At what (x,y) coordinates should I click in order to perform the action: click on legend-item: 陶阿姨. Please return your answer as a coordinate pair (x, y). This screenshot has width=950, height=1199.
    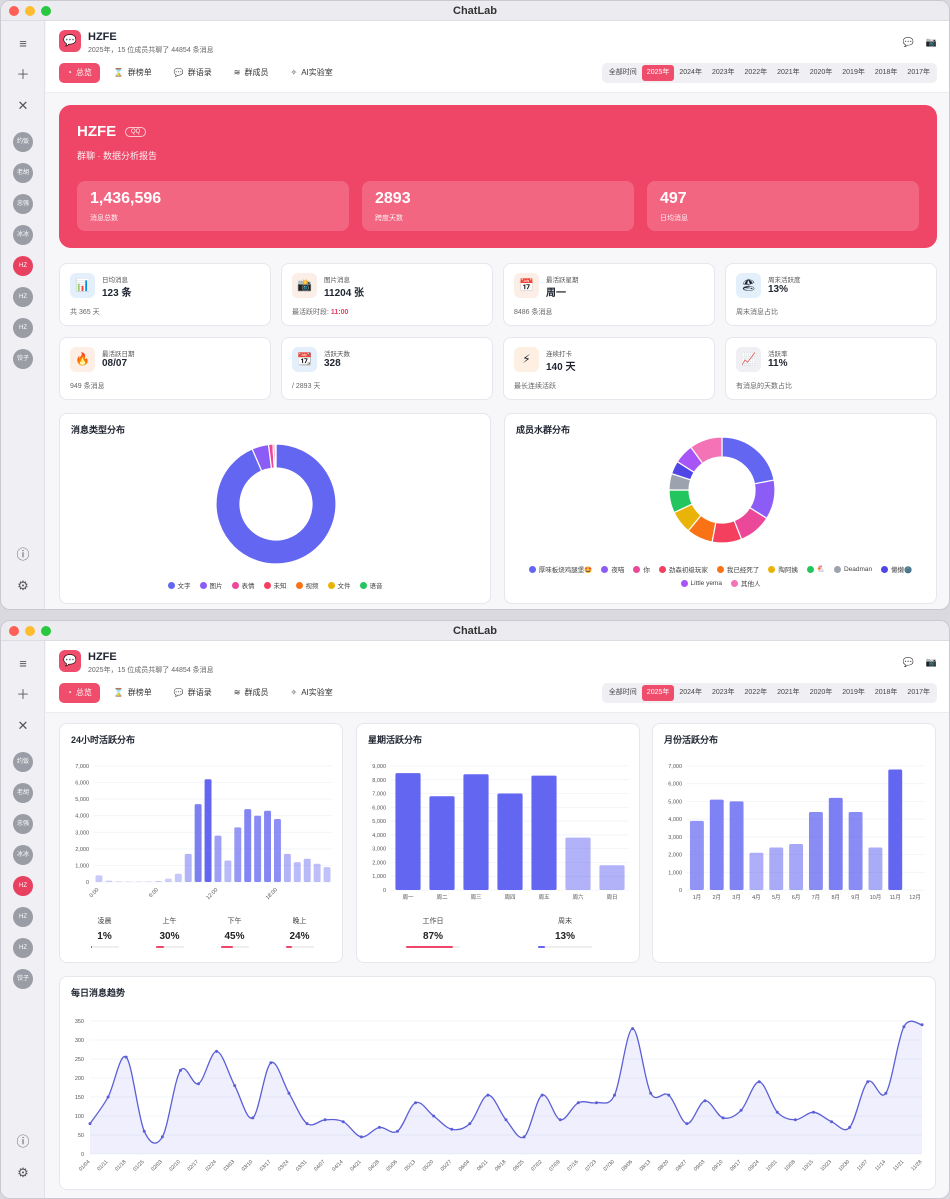
    Looking at the image, I should click on (783, 569).